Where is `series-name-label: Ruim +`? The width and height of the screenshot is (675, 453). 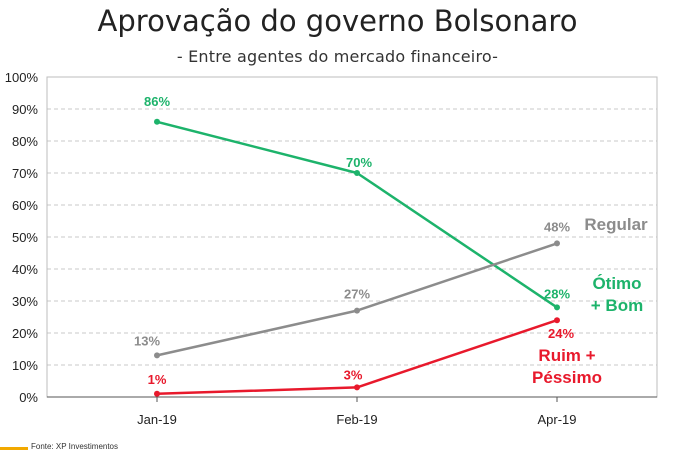 series-name-label: Ruim + is located at coordinates (566, 355).